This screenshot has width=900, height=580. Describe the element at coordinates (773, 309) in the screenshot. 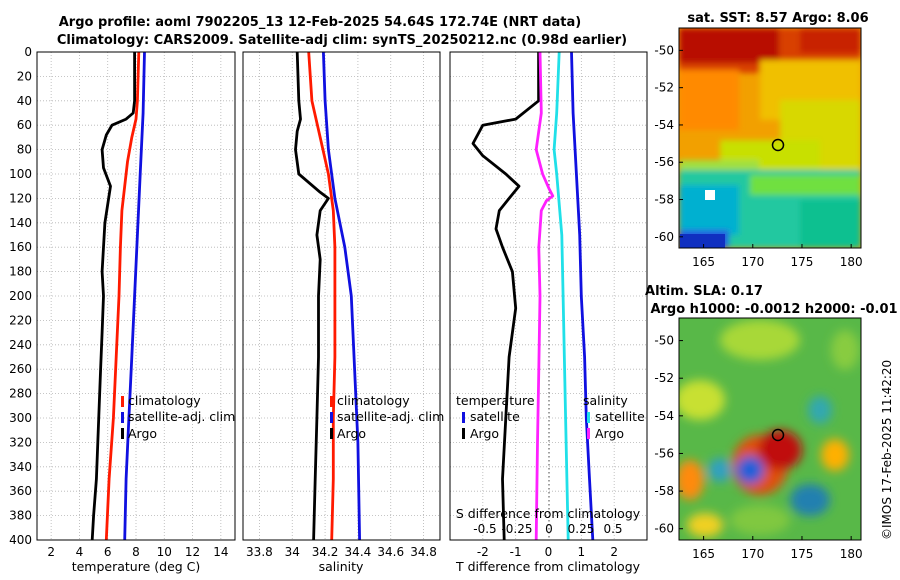

I see `sla-map-title2: Argo h1000: -0.0012 h2000: -0.01` at that location.